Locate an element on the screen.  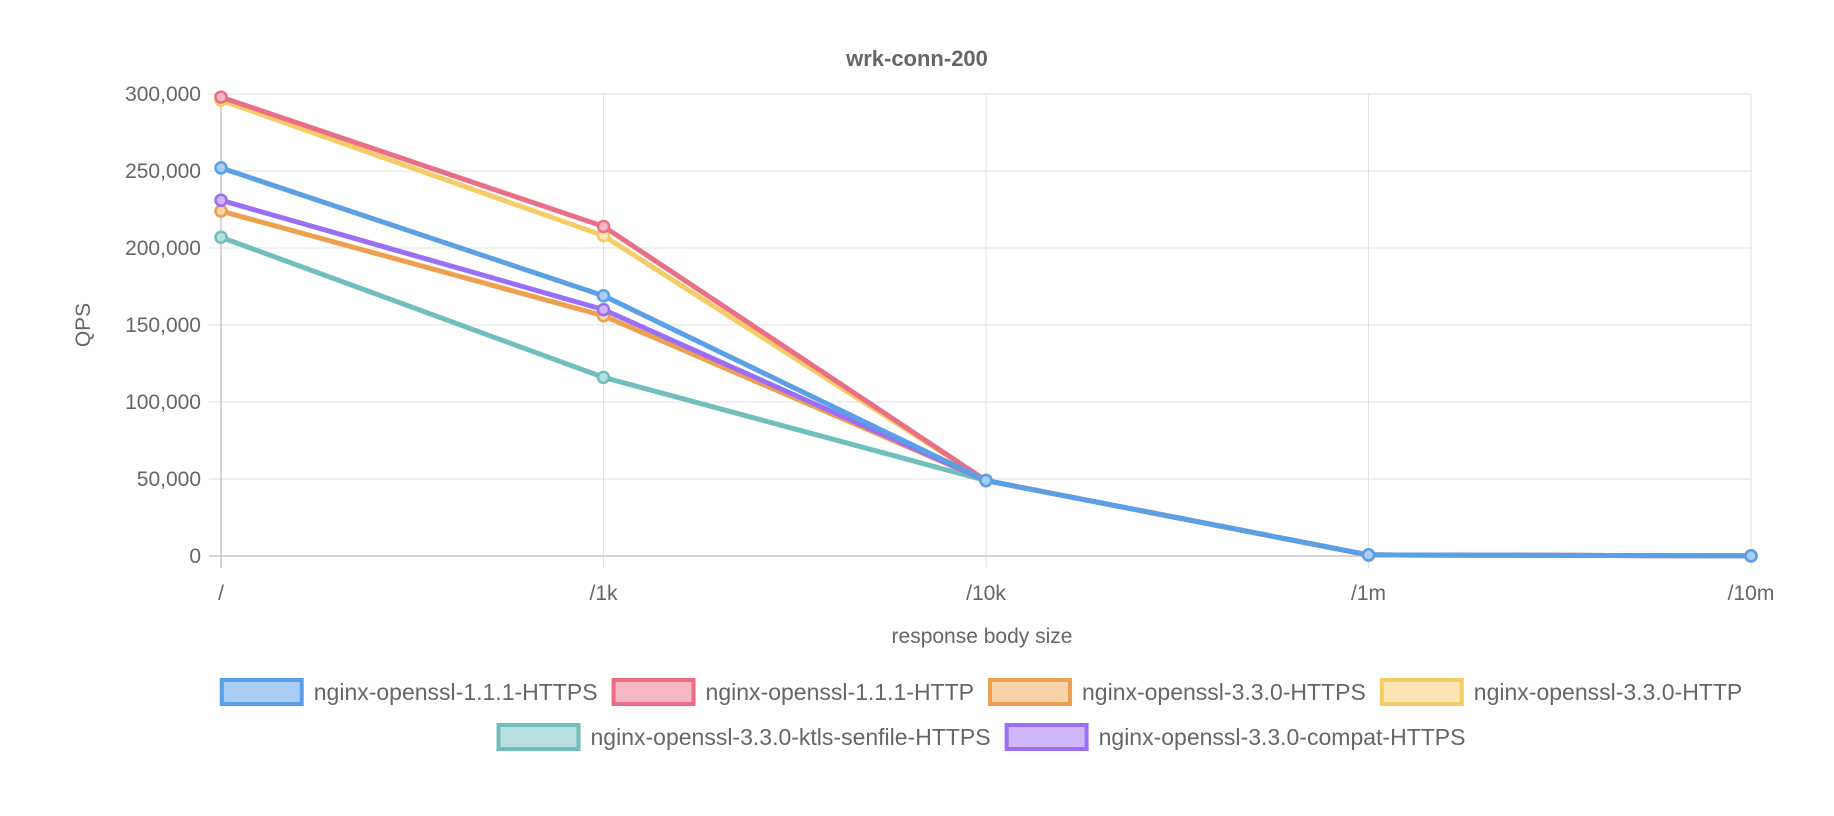
y-tick-label: 150,000 is located at coordinates (163, 325).